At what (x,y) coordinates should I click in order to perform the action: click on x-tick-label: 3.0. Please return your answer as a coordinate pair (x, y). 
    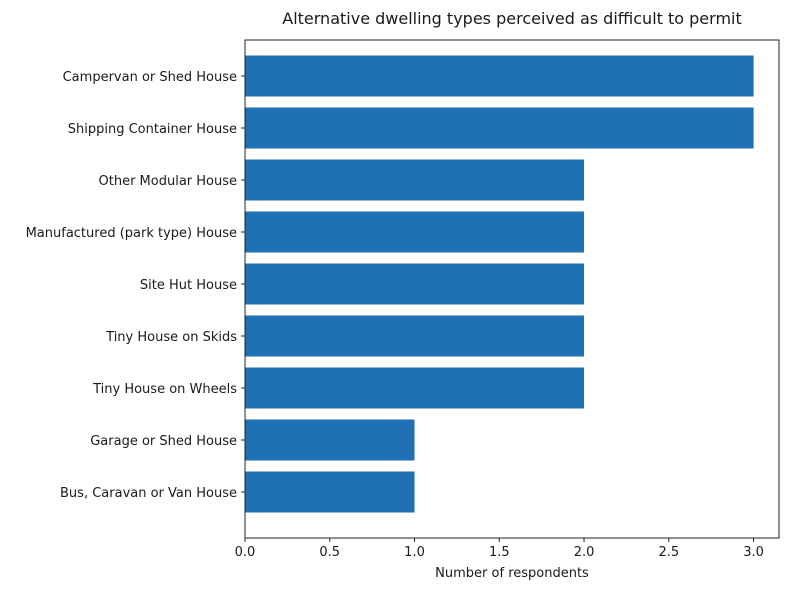
    Looking at the image, I should click on (753, 552).